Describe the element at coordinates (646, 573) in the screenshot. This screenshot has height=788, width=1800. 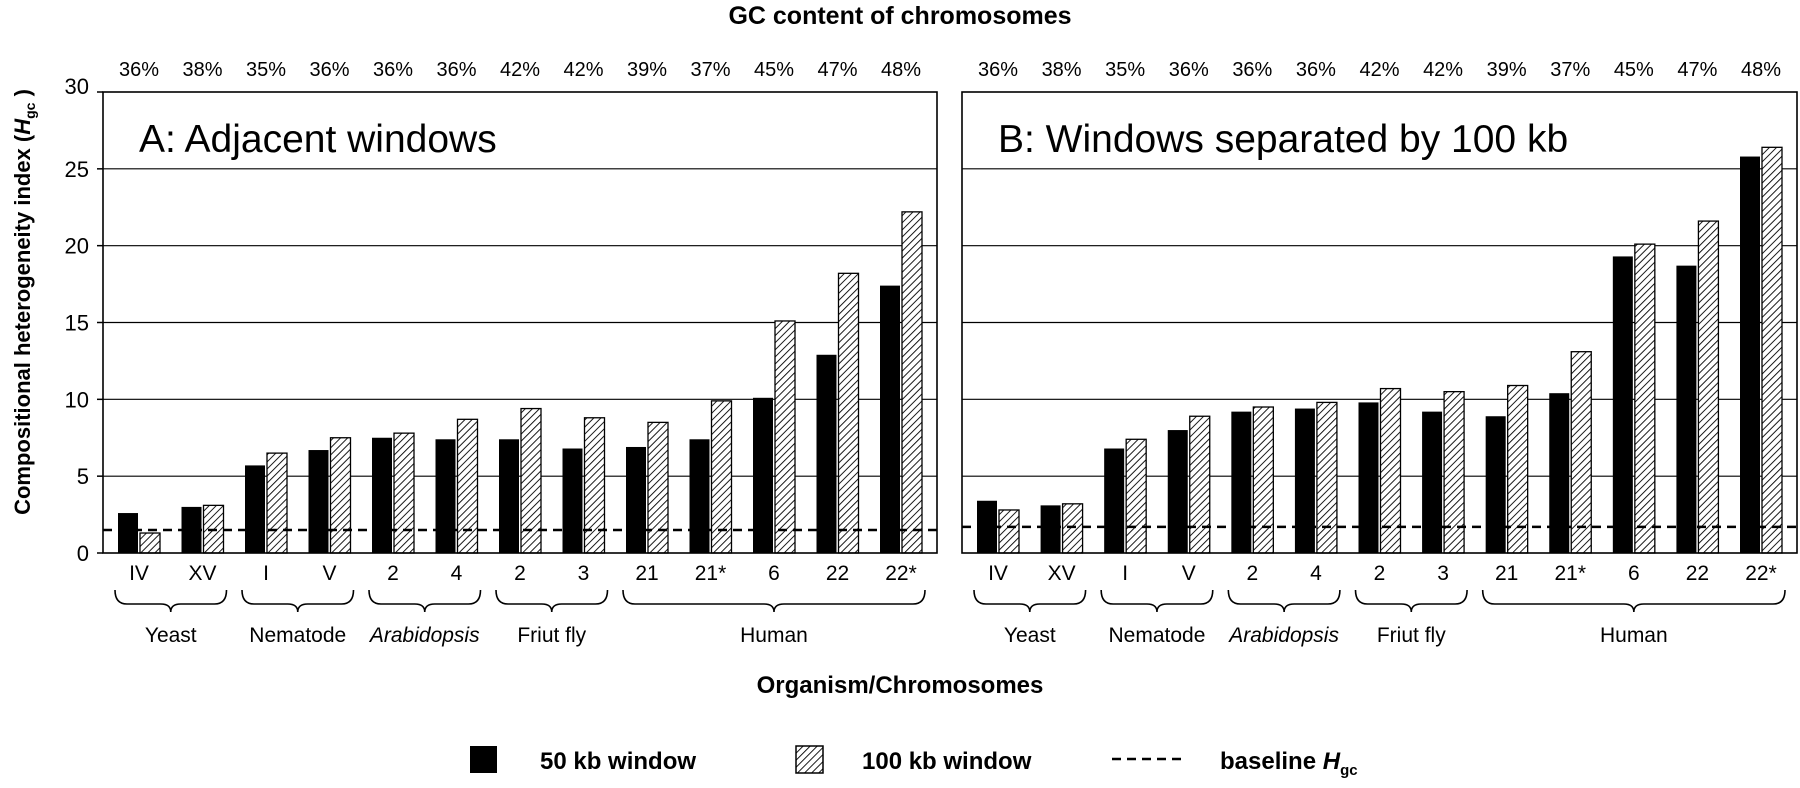
I see `category-label-a-8: 21` at that location.